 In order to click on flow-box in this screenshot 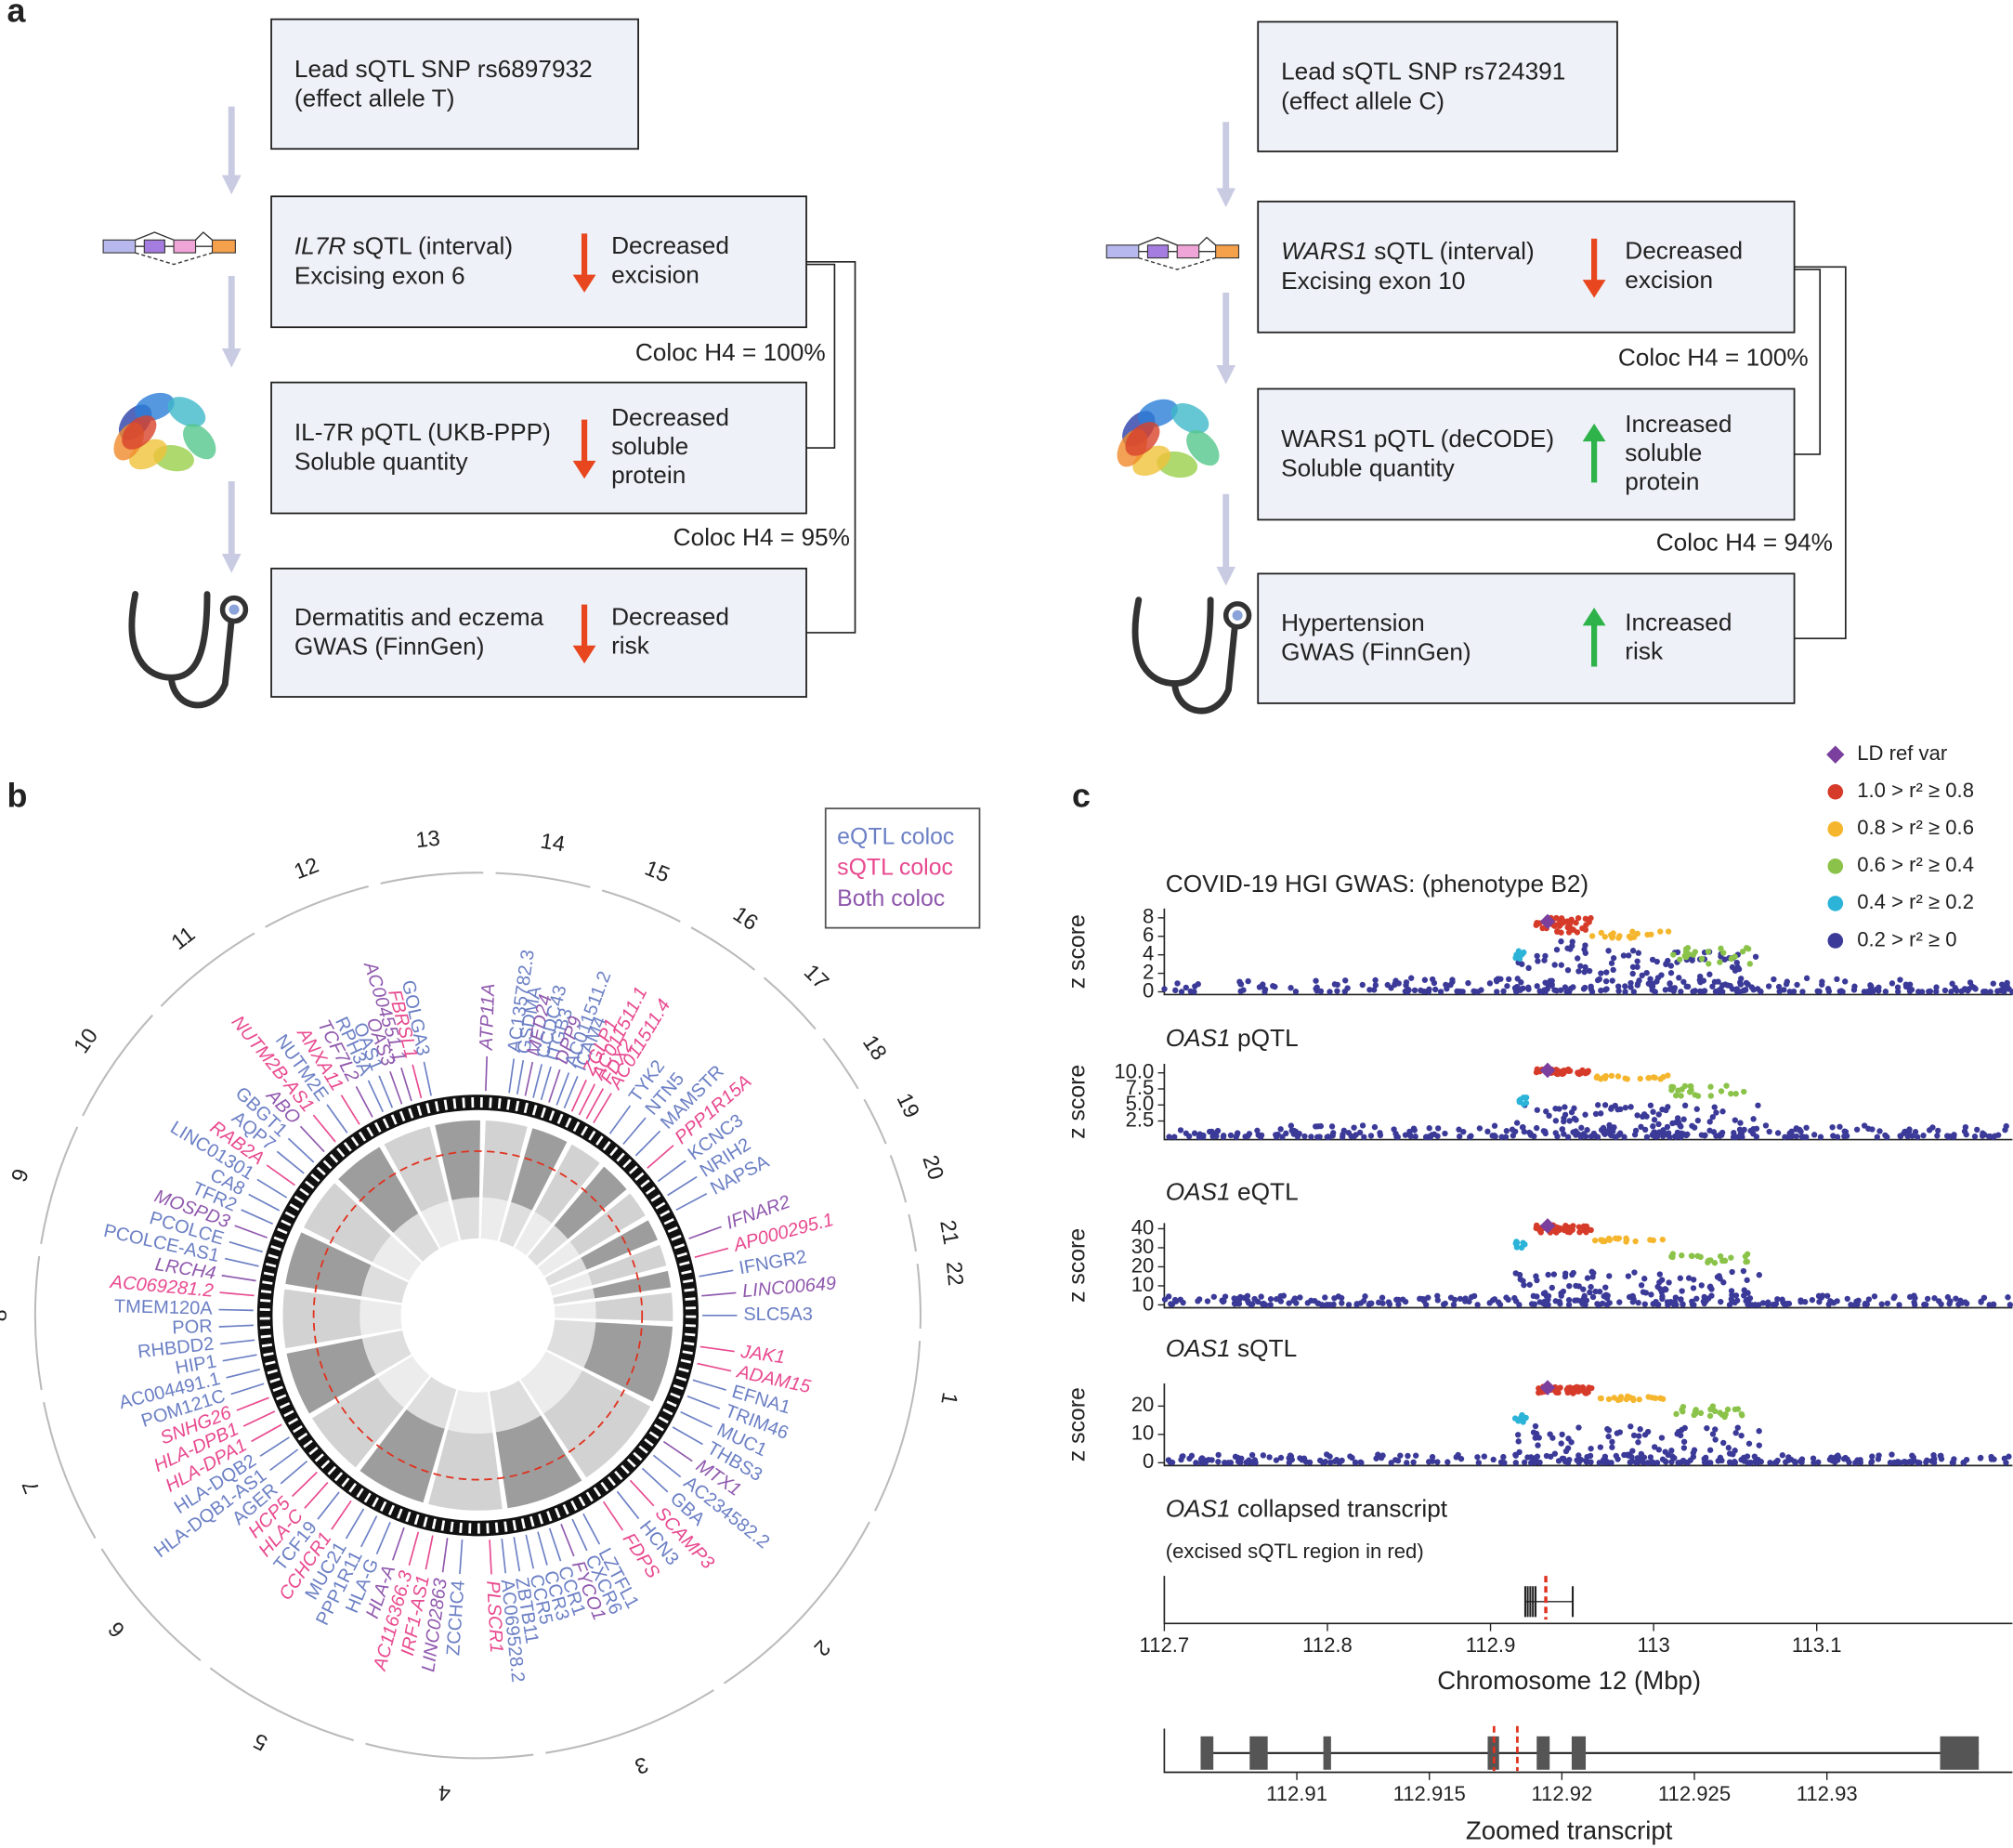, I will do `click(1526, 454)`.